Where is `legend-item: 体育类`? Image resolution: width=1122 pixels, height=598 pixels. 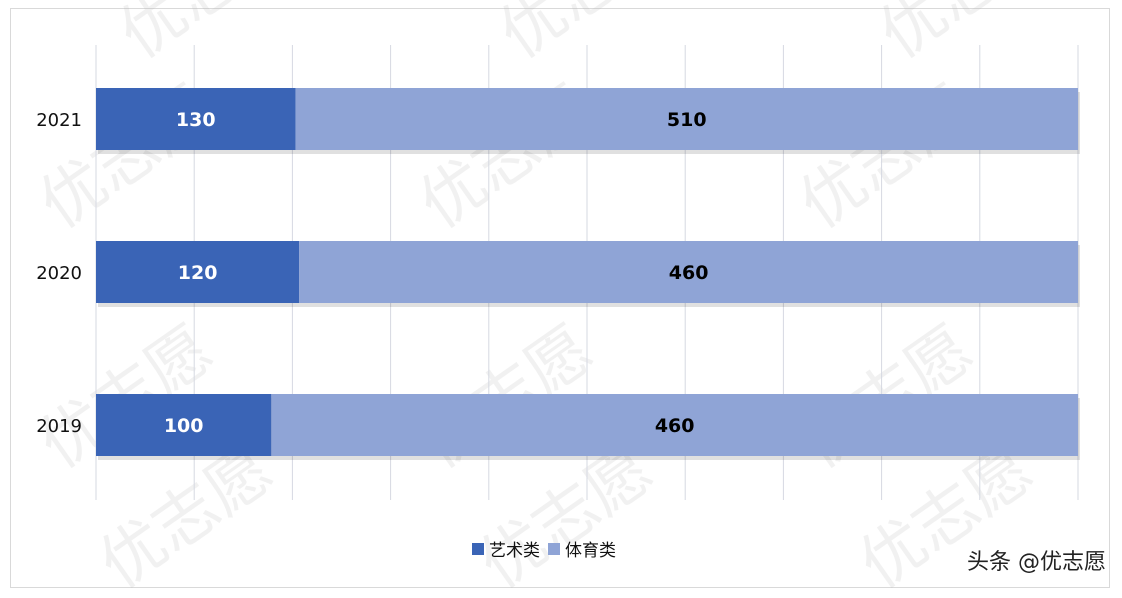
legend-item: 体育类 is located at coordinates (582, 548).